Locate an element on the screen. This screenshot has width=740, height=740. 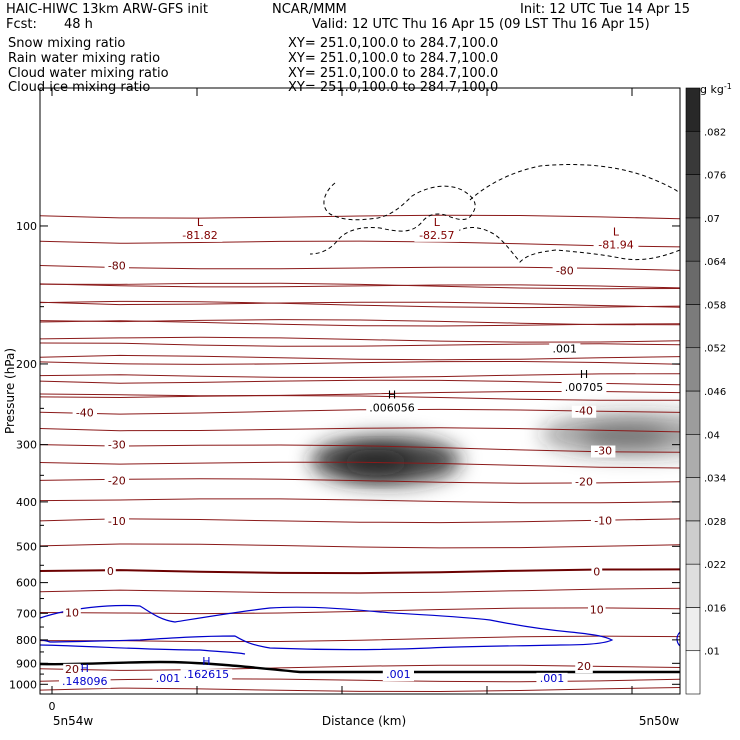
field-xy-rain: XY= 251.0,100.0 to 284.7,100.0 is located at coordinates (393, 58).